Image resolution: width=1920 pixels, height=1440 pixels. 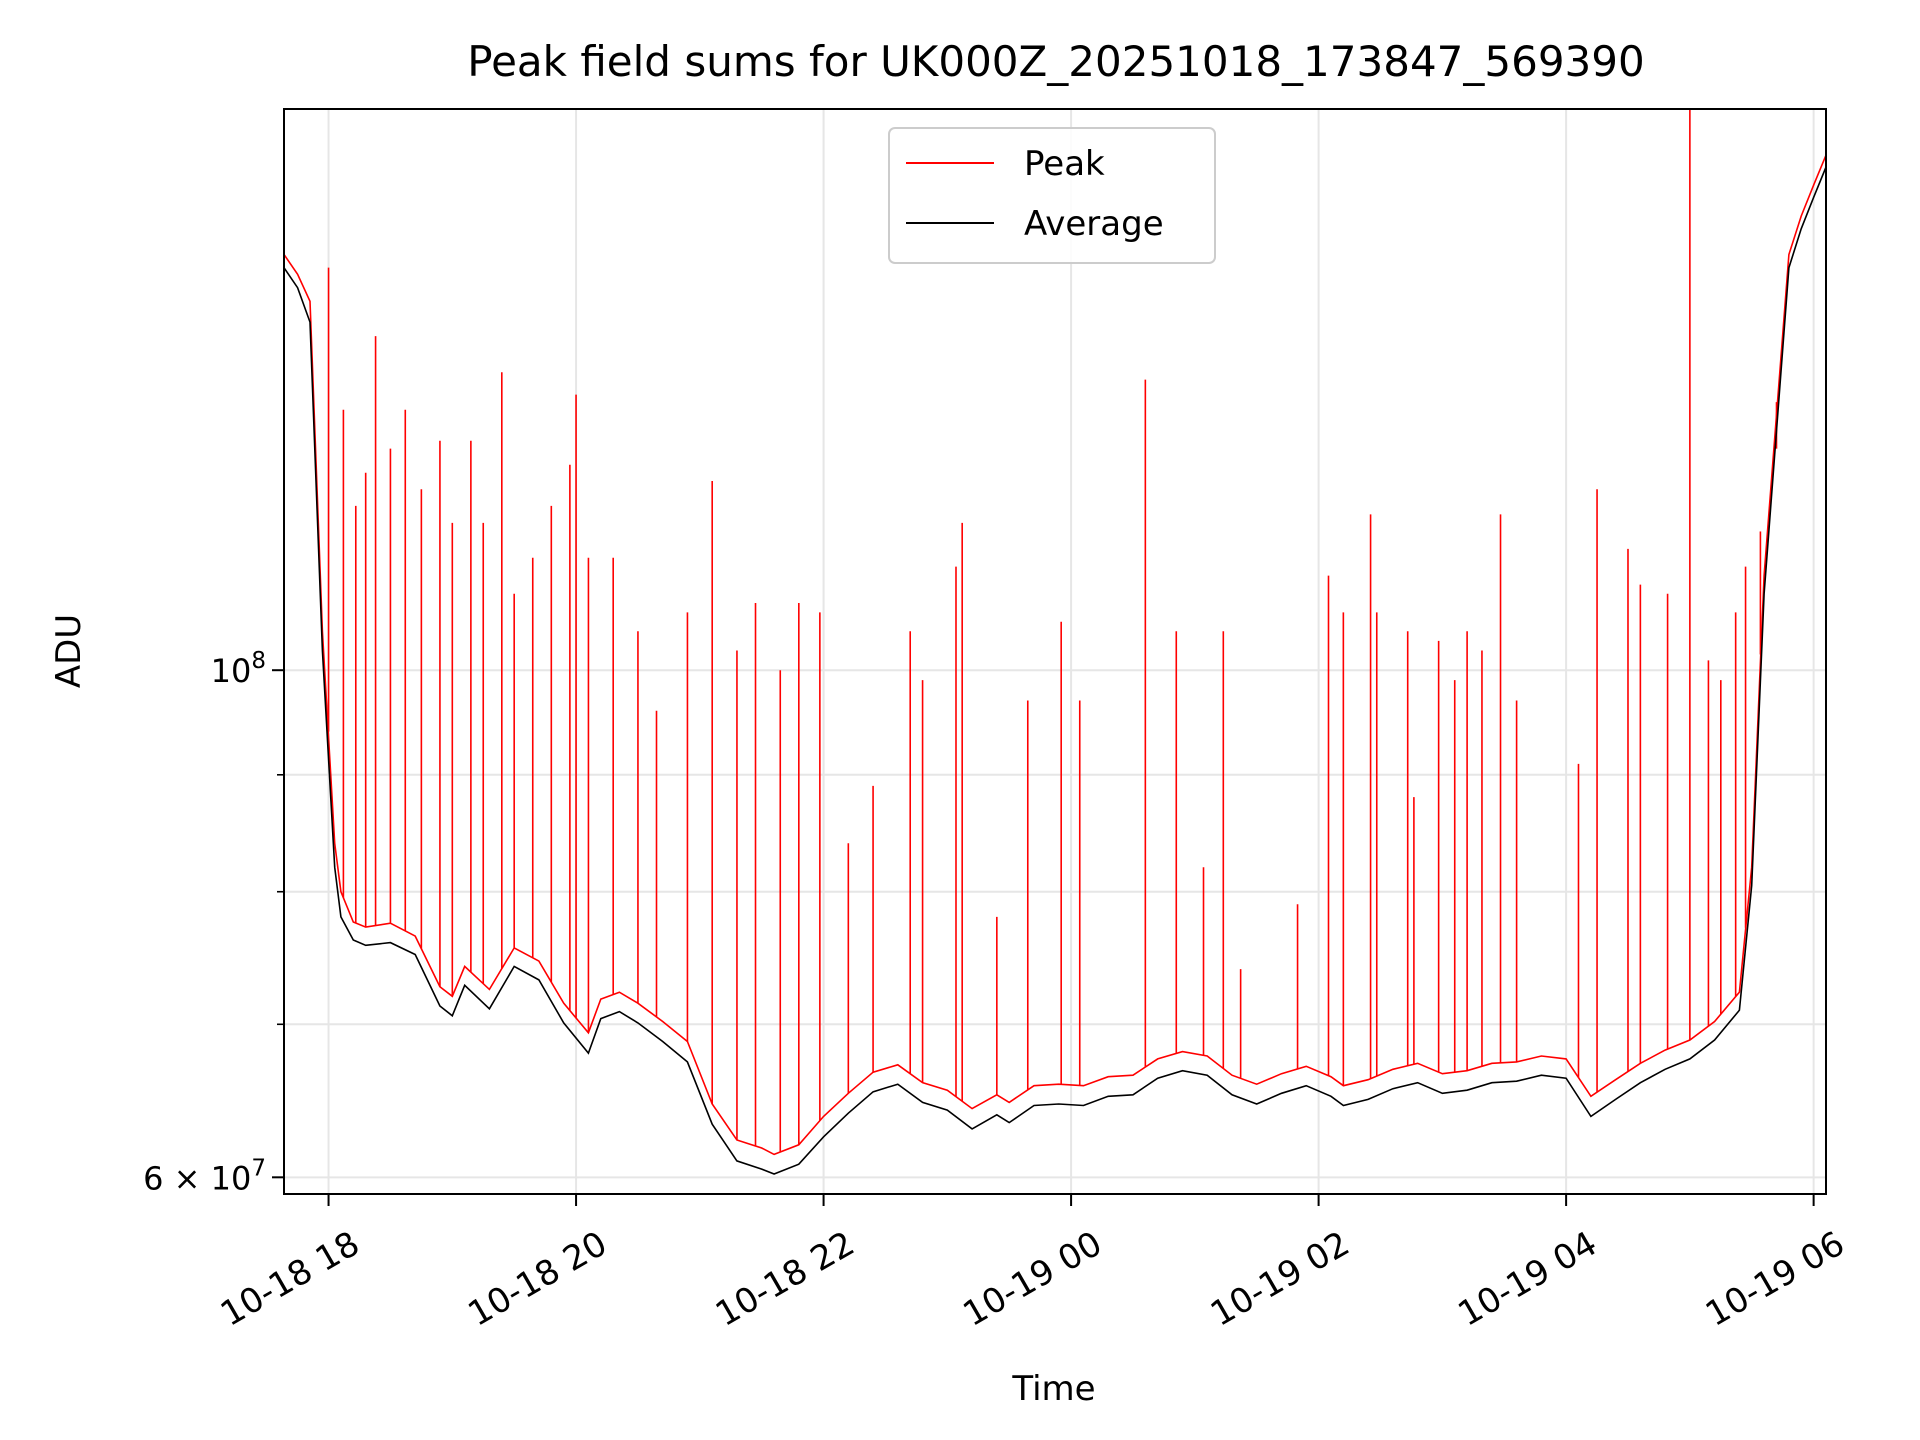 What do you see at coordinates (1053, 1389) in the screenshot?
I see `x-axis-label: Time` at bounding box center [1053, 1389].